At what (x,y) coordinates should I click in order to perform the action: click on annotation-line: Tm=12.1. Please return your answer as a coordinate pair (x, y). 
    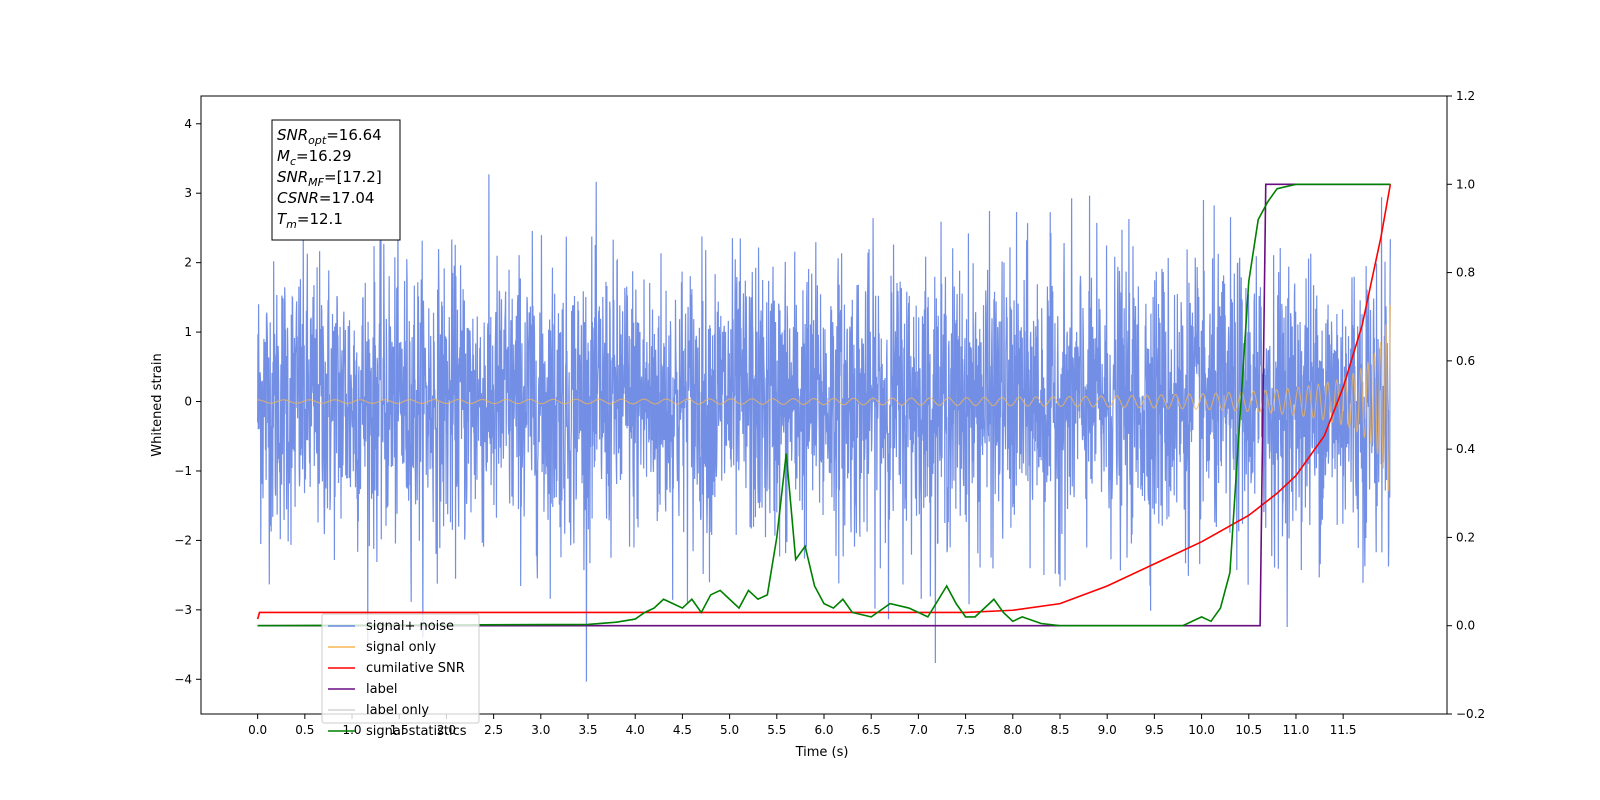
    Looking at the image, I should click on (310, 220).